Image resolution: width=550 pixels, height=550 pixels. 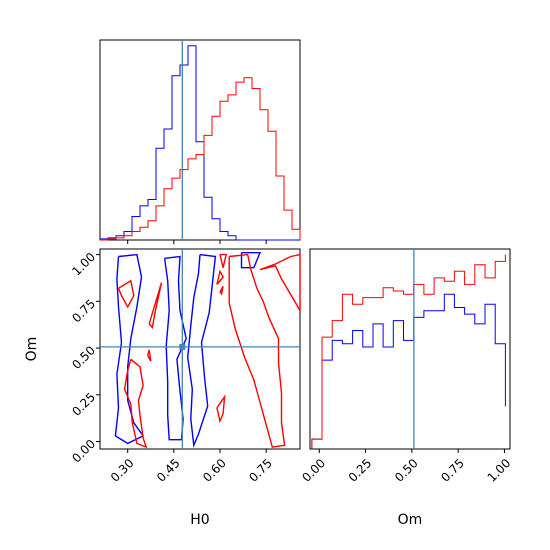 I want to click on hist-h0-series-group, so click(x=200, y=143).